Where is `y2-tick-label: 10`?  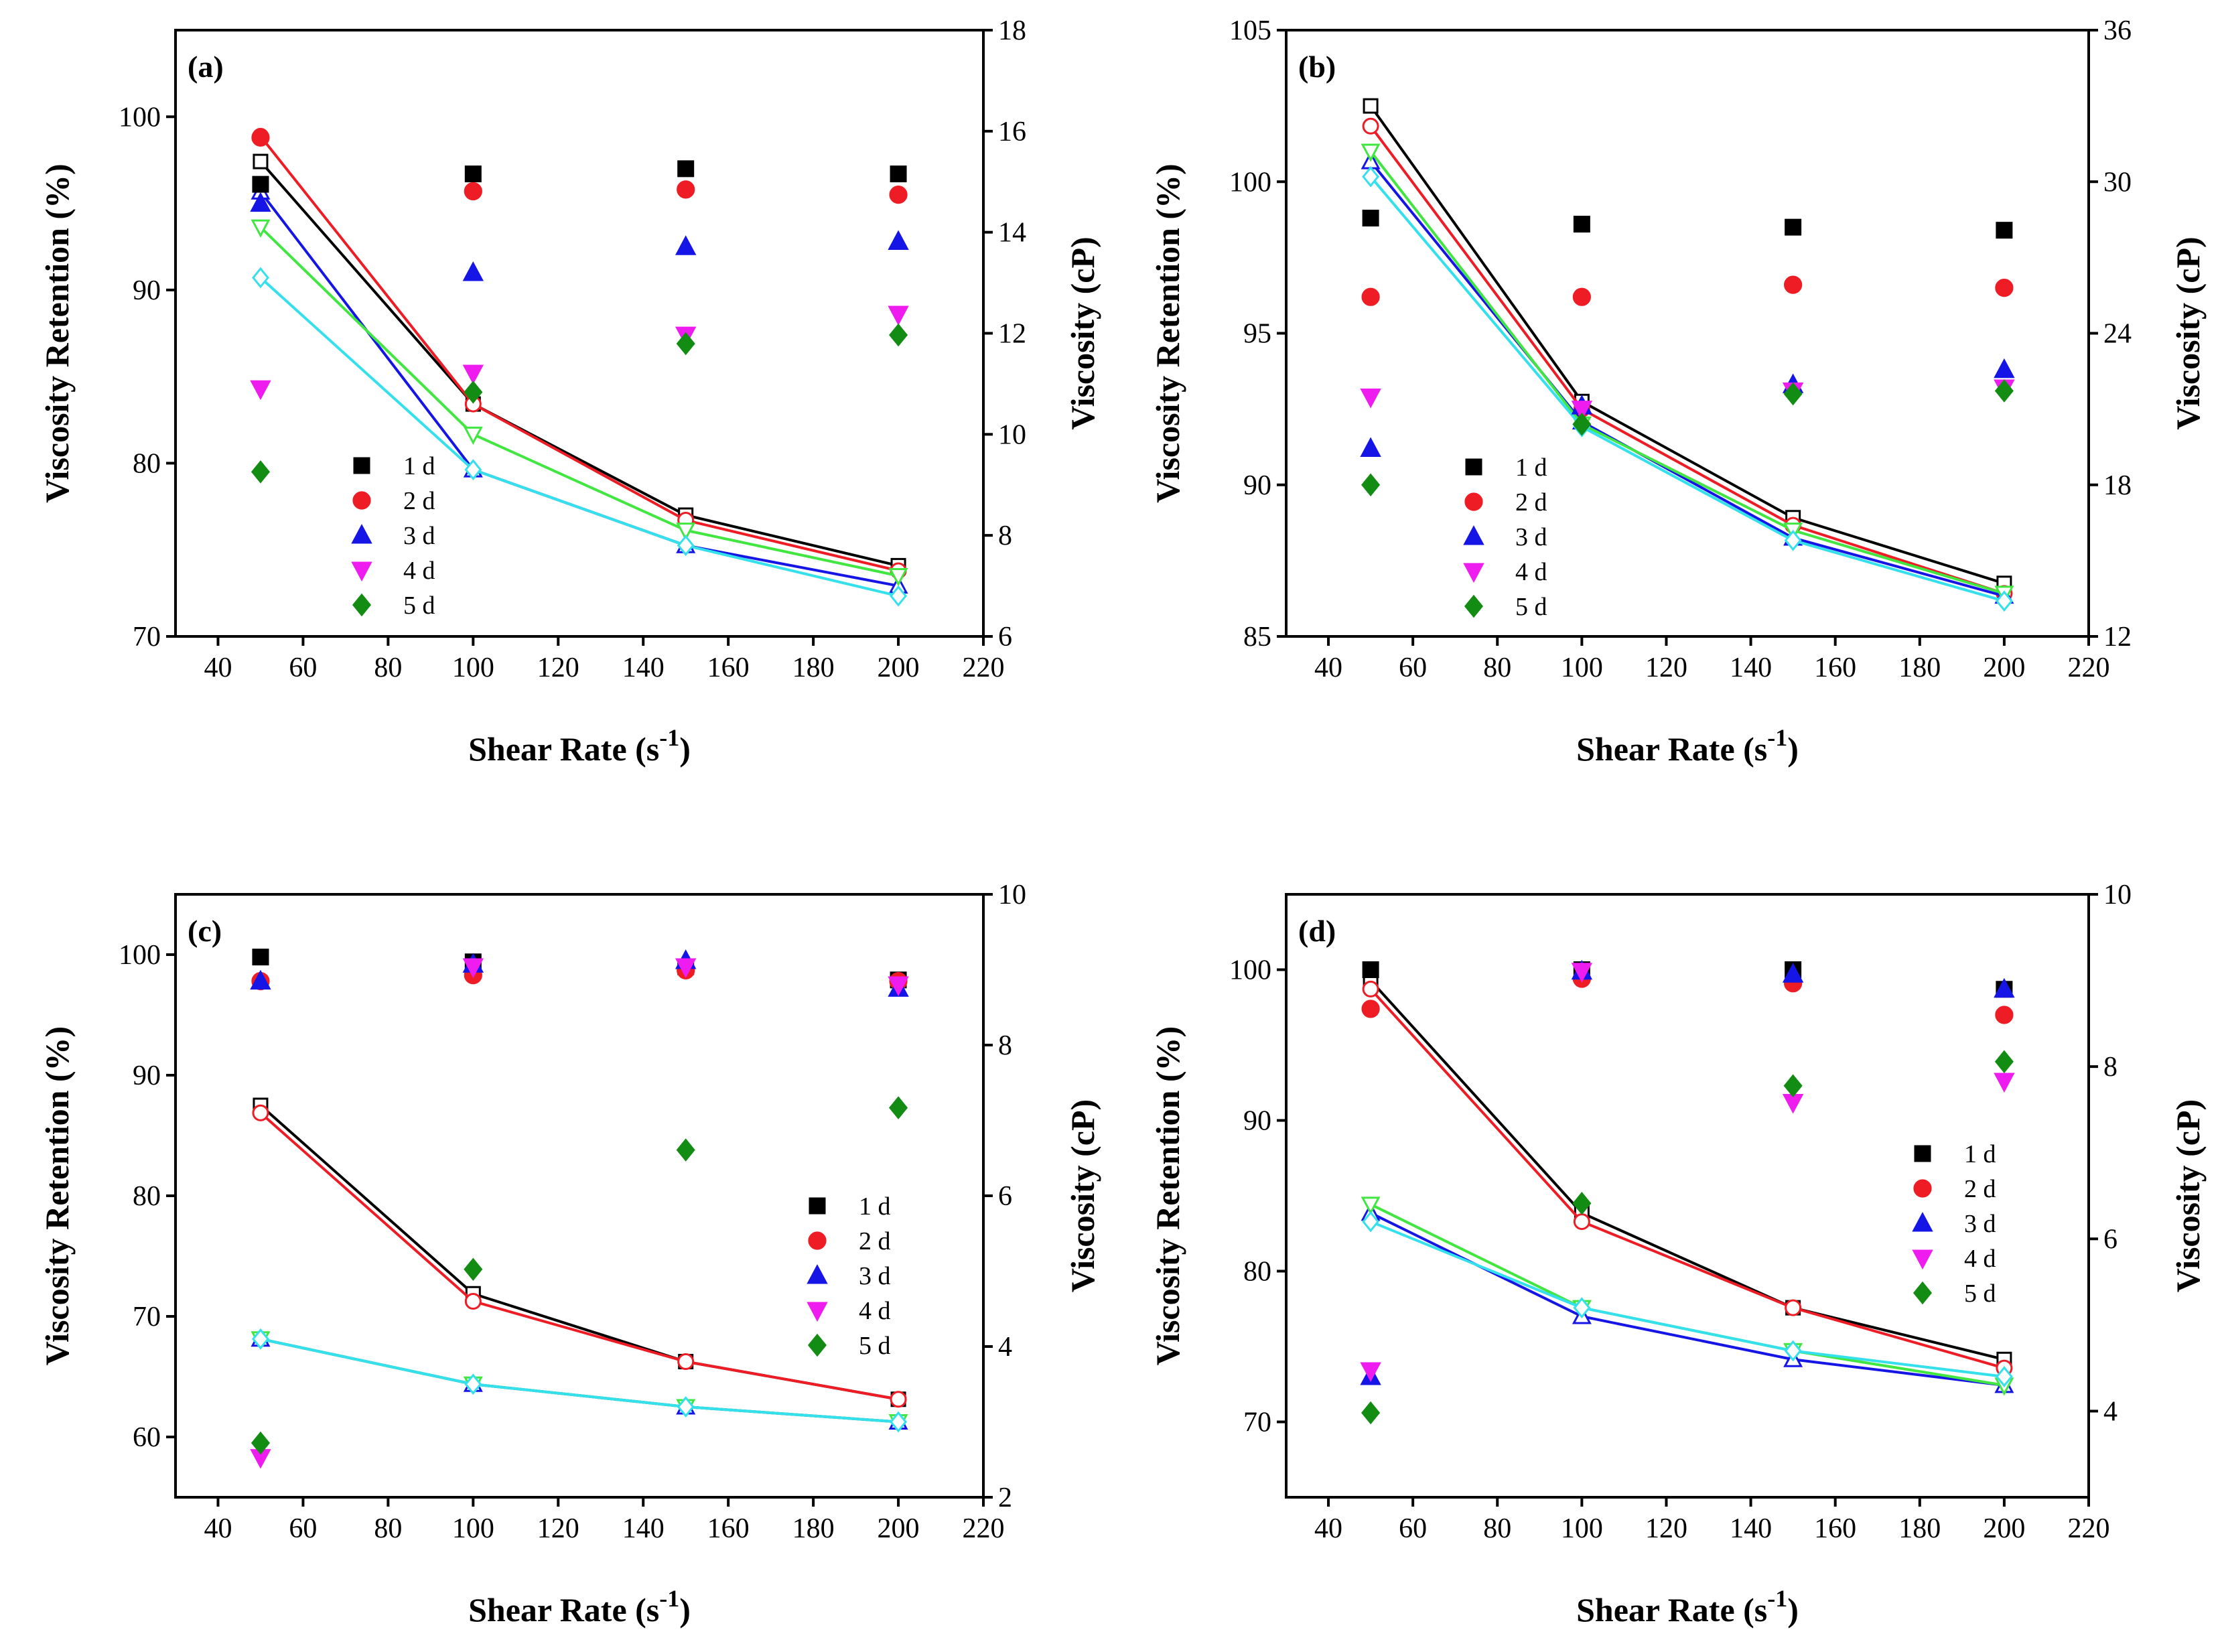 y2-tick-label: 10 is located at coordinates (1012, 434).